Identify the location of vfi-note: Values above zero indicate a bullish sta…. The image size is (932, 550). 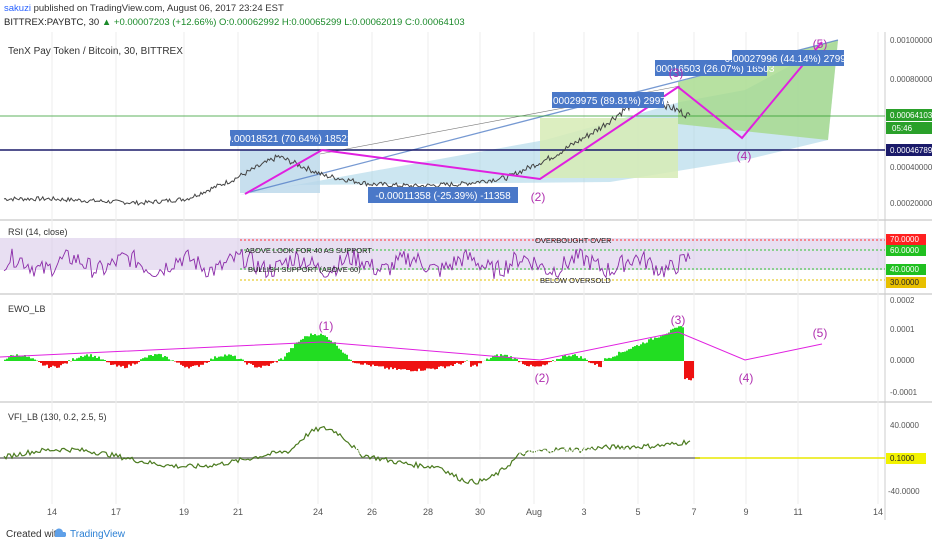
(545, 451).